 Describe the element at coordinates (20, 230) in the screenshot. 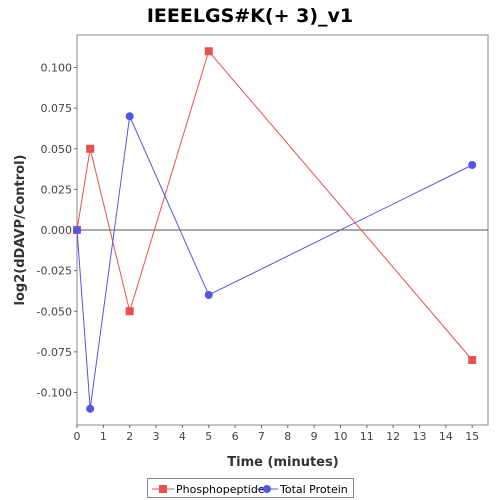

I see `y-axis-label: log2(dDAVP/Control)` at that location.